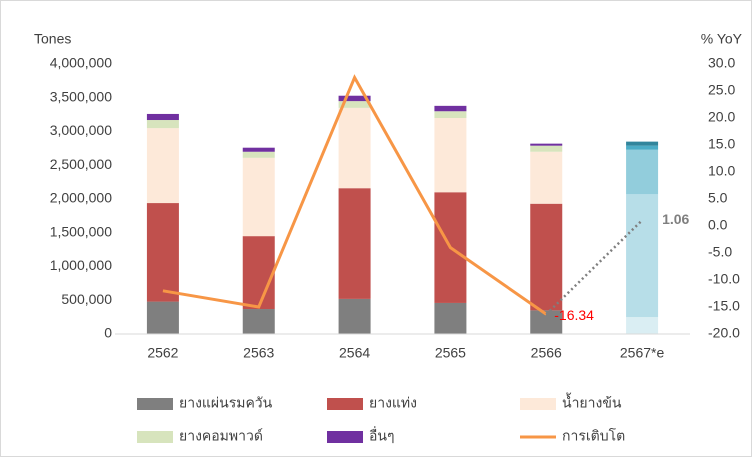  What do you see at coordinates (81, 63) in the screenshot?
I see `y-tick-label: 4,000,000` at bounding box center [81, 63].